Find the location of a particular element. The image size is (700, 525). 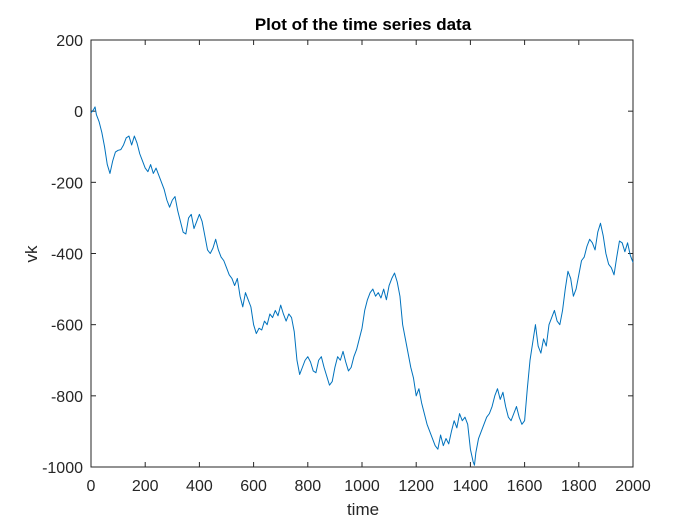

y-tick-label: -400 is located at coordinates (67, 255).